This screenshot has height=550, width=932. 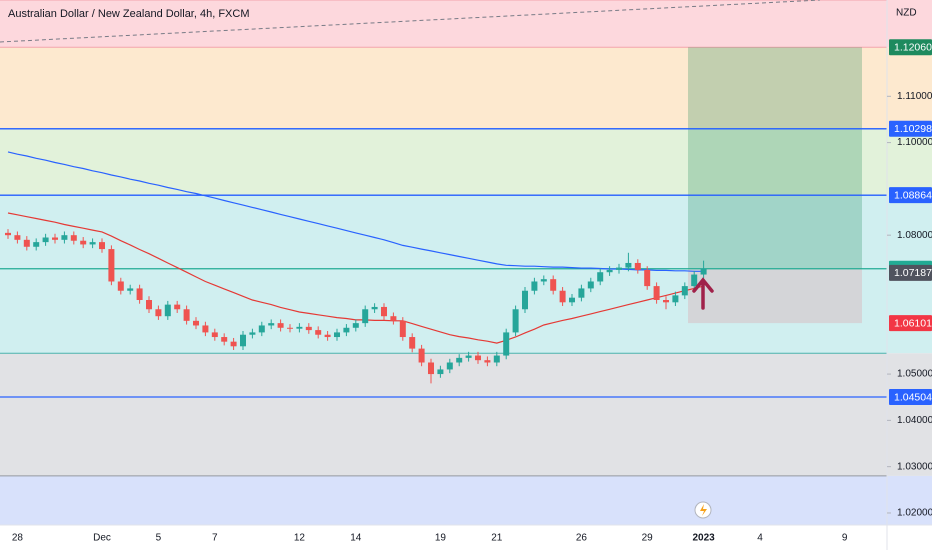 What do you see at coordinates (914, 142) in the screenshot?
I see `y-tick-label: 1.10000` at bounding box center [914, 142].